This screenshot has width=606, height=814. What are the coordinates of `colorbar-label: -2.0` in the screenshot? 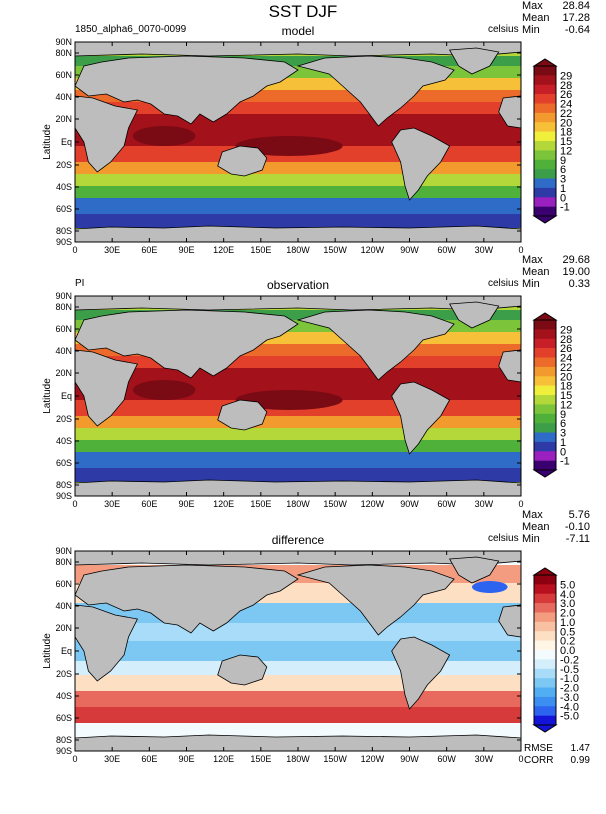 It's located at (569, 689).